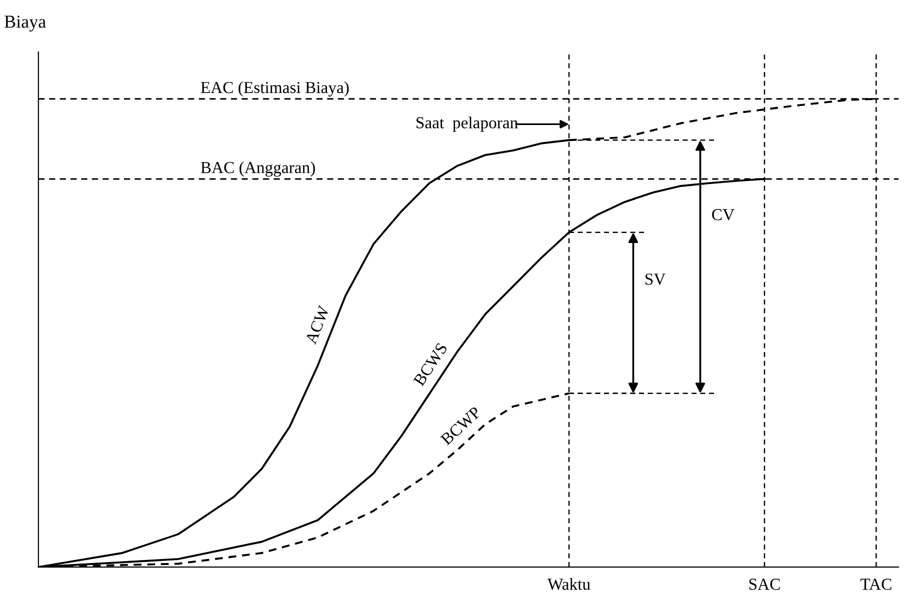 This screenshot has width=915, height=613. Describe the element at coordinates (25, 24) in the screenshot. I see `y-axis-title: Biaya` at that location.